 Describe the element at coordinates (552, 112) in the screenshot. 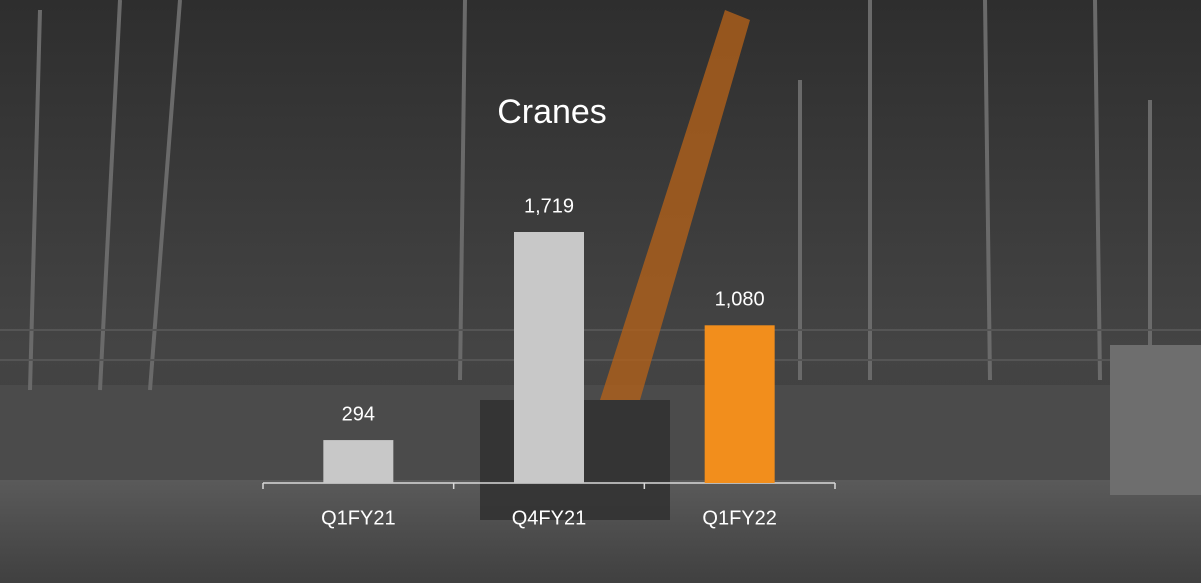

I see `chart-title: Cranes` at that location.